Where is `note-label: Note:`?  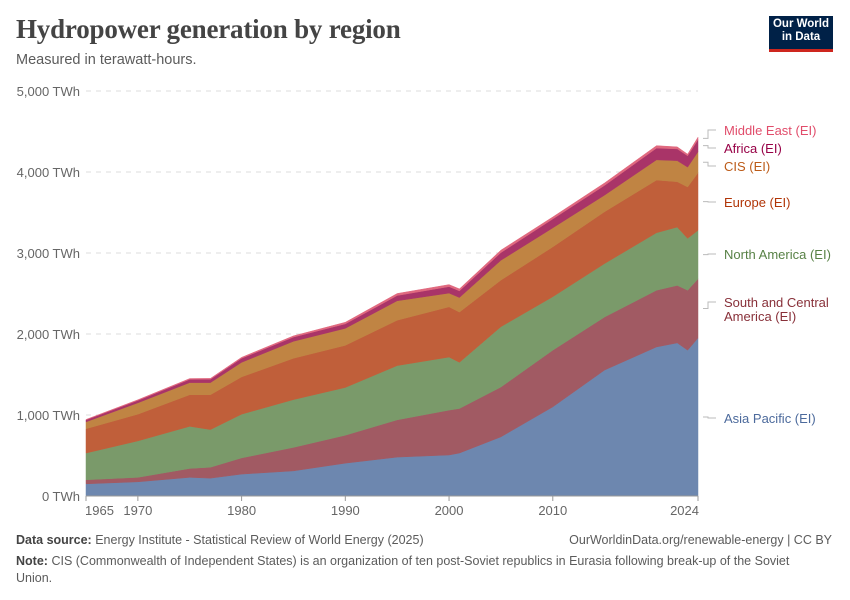
note-label: Note: is located at coordinates (32, 561).